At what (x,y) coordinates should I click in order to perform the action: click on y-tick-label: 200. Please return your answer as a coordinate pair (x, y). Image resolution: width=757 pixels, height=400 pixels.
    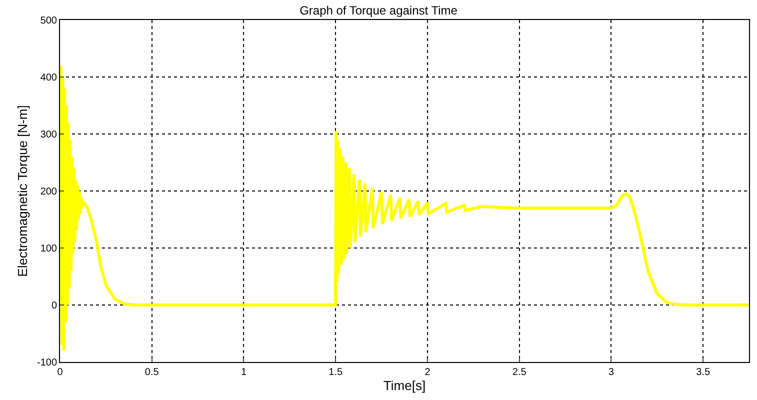
    Looking at the image, I should click on (49, 192).